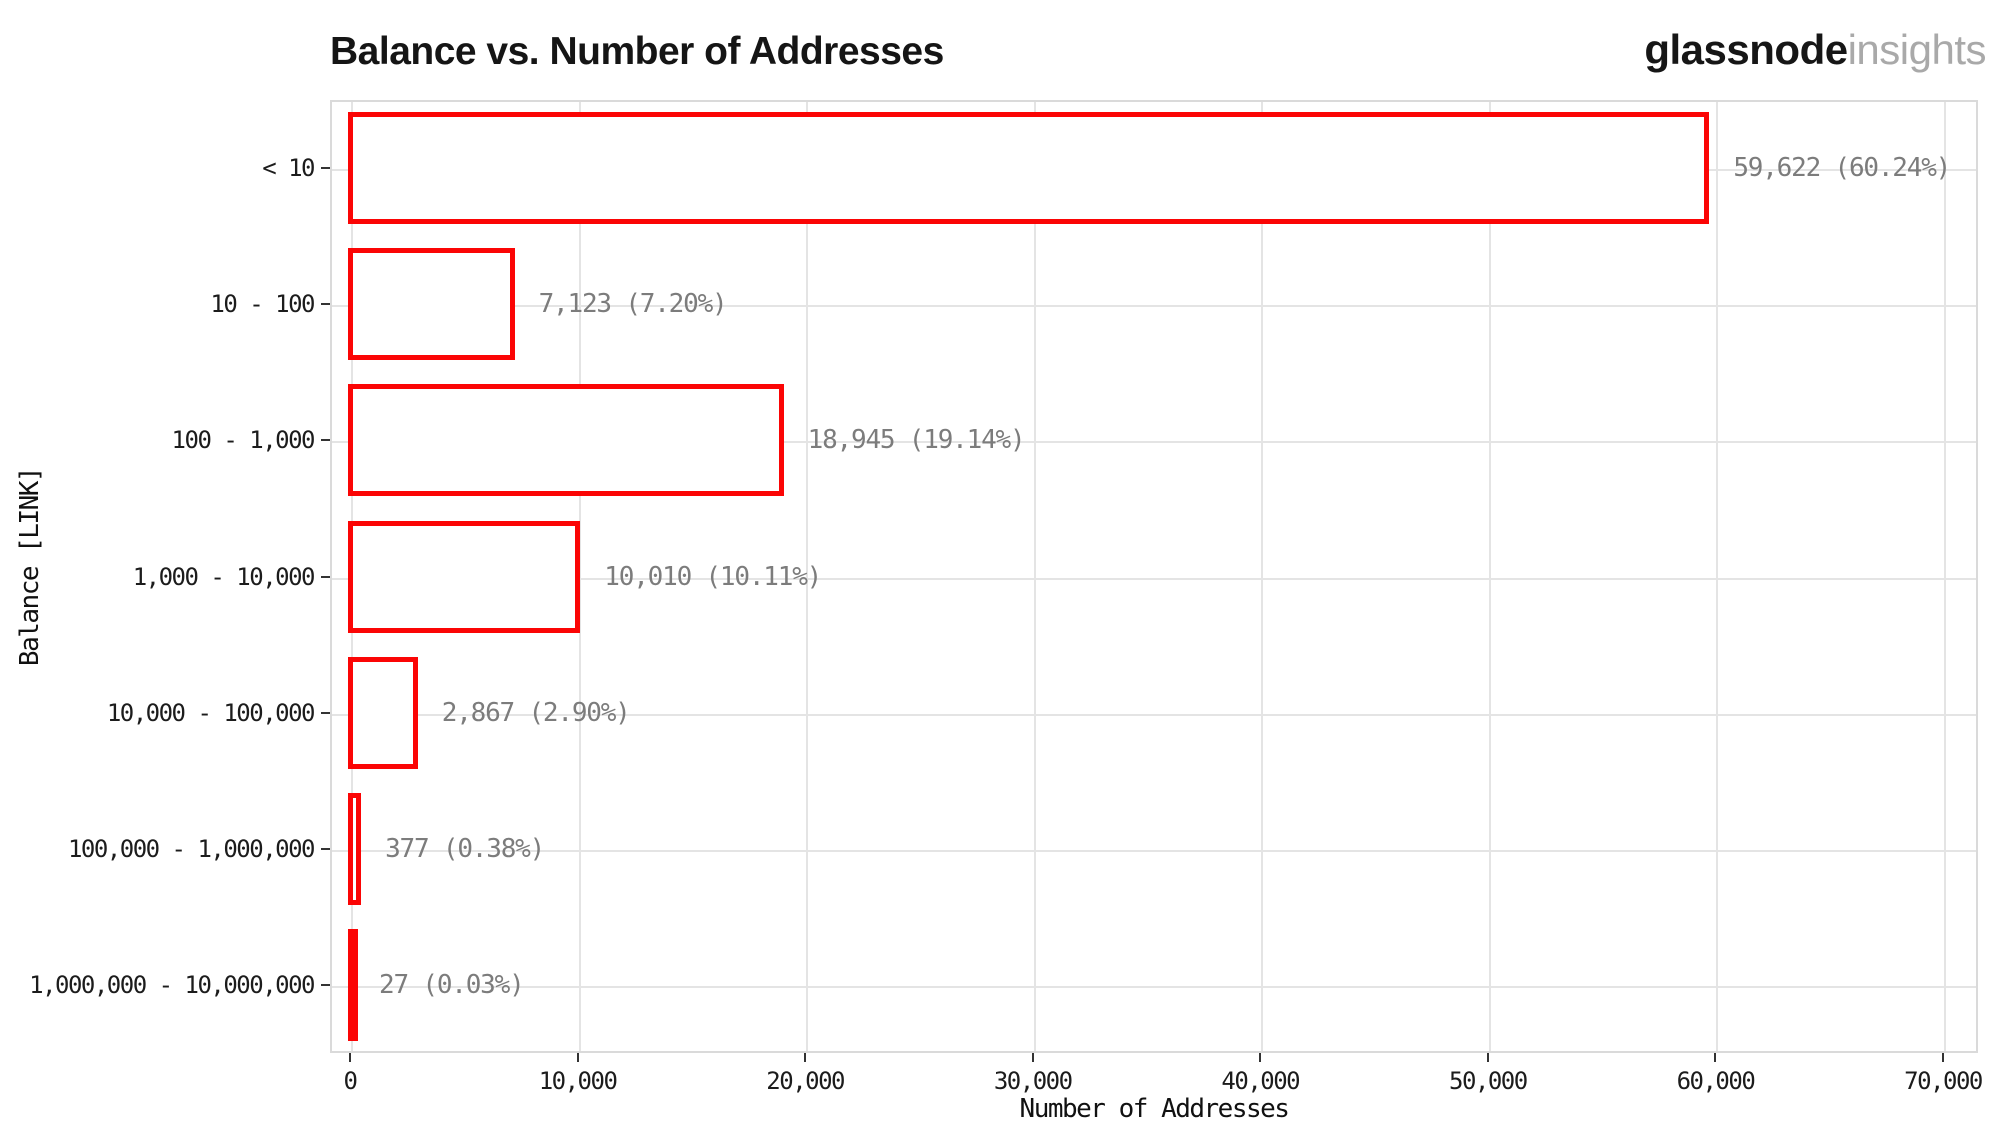  What do you see at coordinates (191, 848) in the screenshot?
I see `y-tick-label: 100,000 - 1,000,000` at bounding box center [191, 848].